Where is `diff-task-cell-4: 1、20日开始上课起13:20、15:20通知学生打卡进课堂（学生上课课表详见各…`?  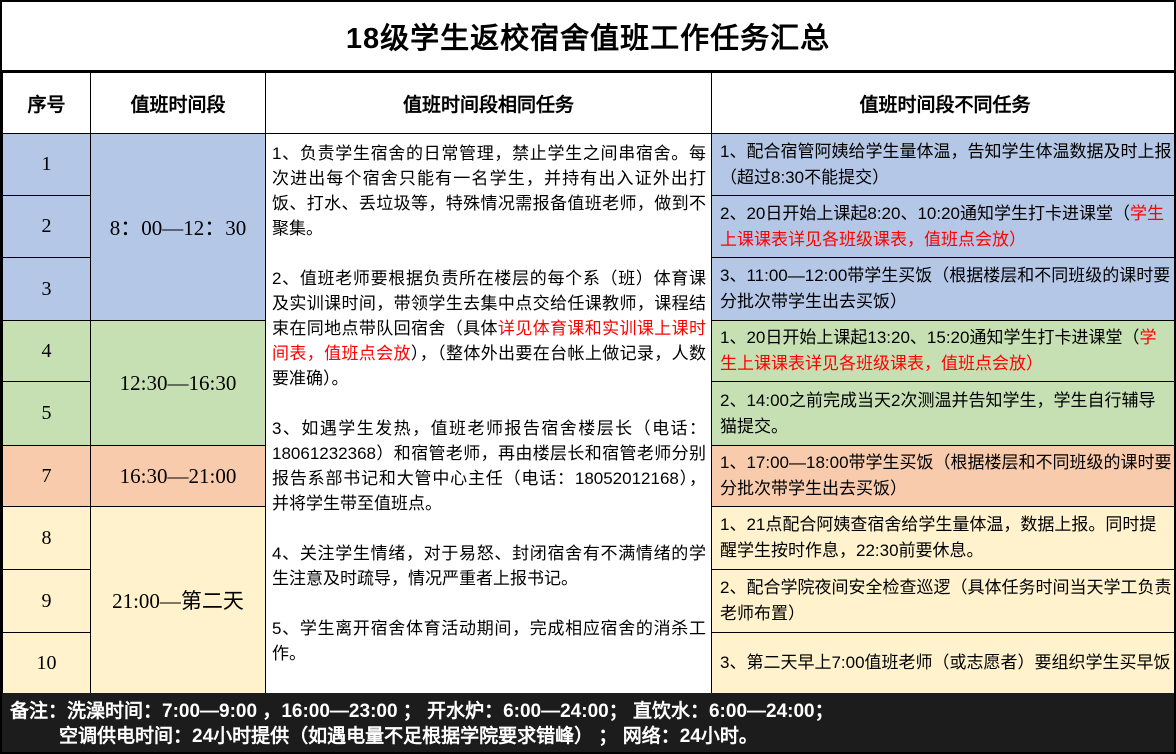 diff-task-cell-4: 1、20日开始上课起13:20、15:20通知学生打卡进课堂（学生上课课表详见各… is located at coordinates (942, 351).